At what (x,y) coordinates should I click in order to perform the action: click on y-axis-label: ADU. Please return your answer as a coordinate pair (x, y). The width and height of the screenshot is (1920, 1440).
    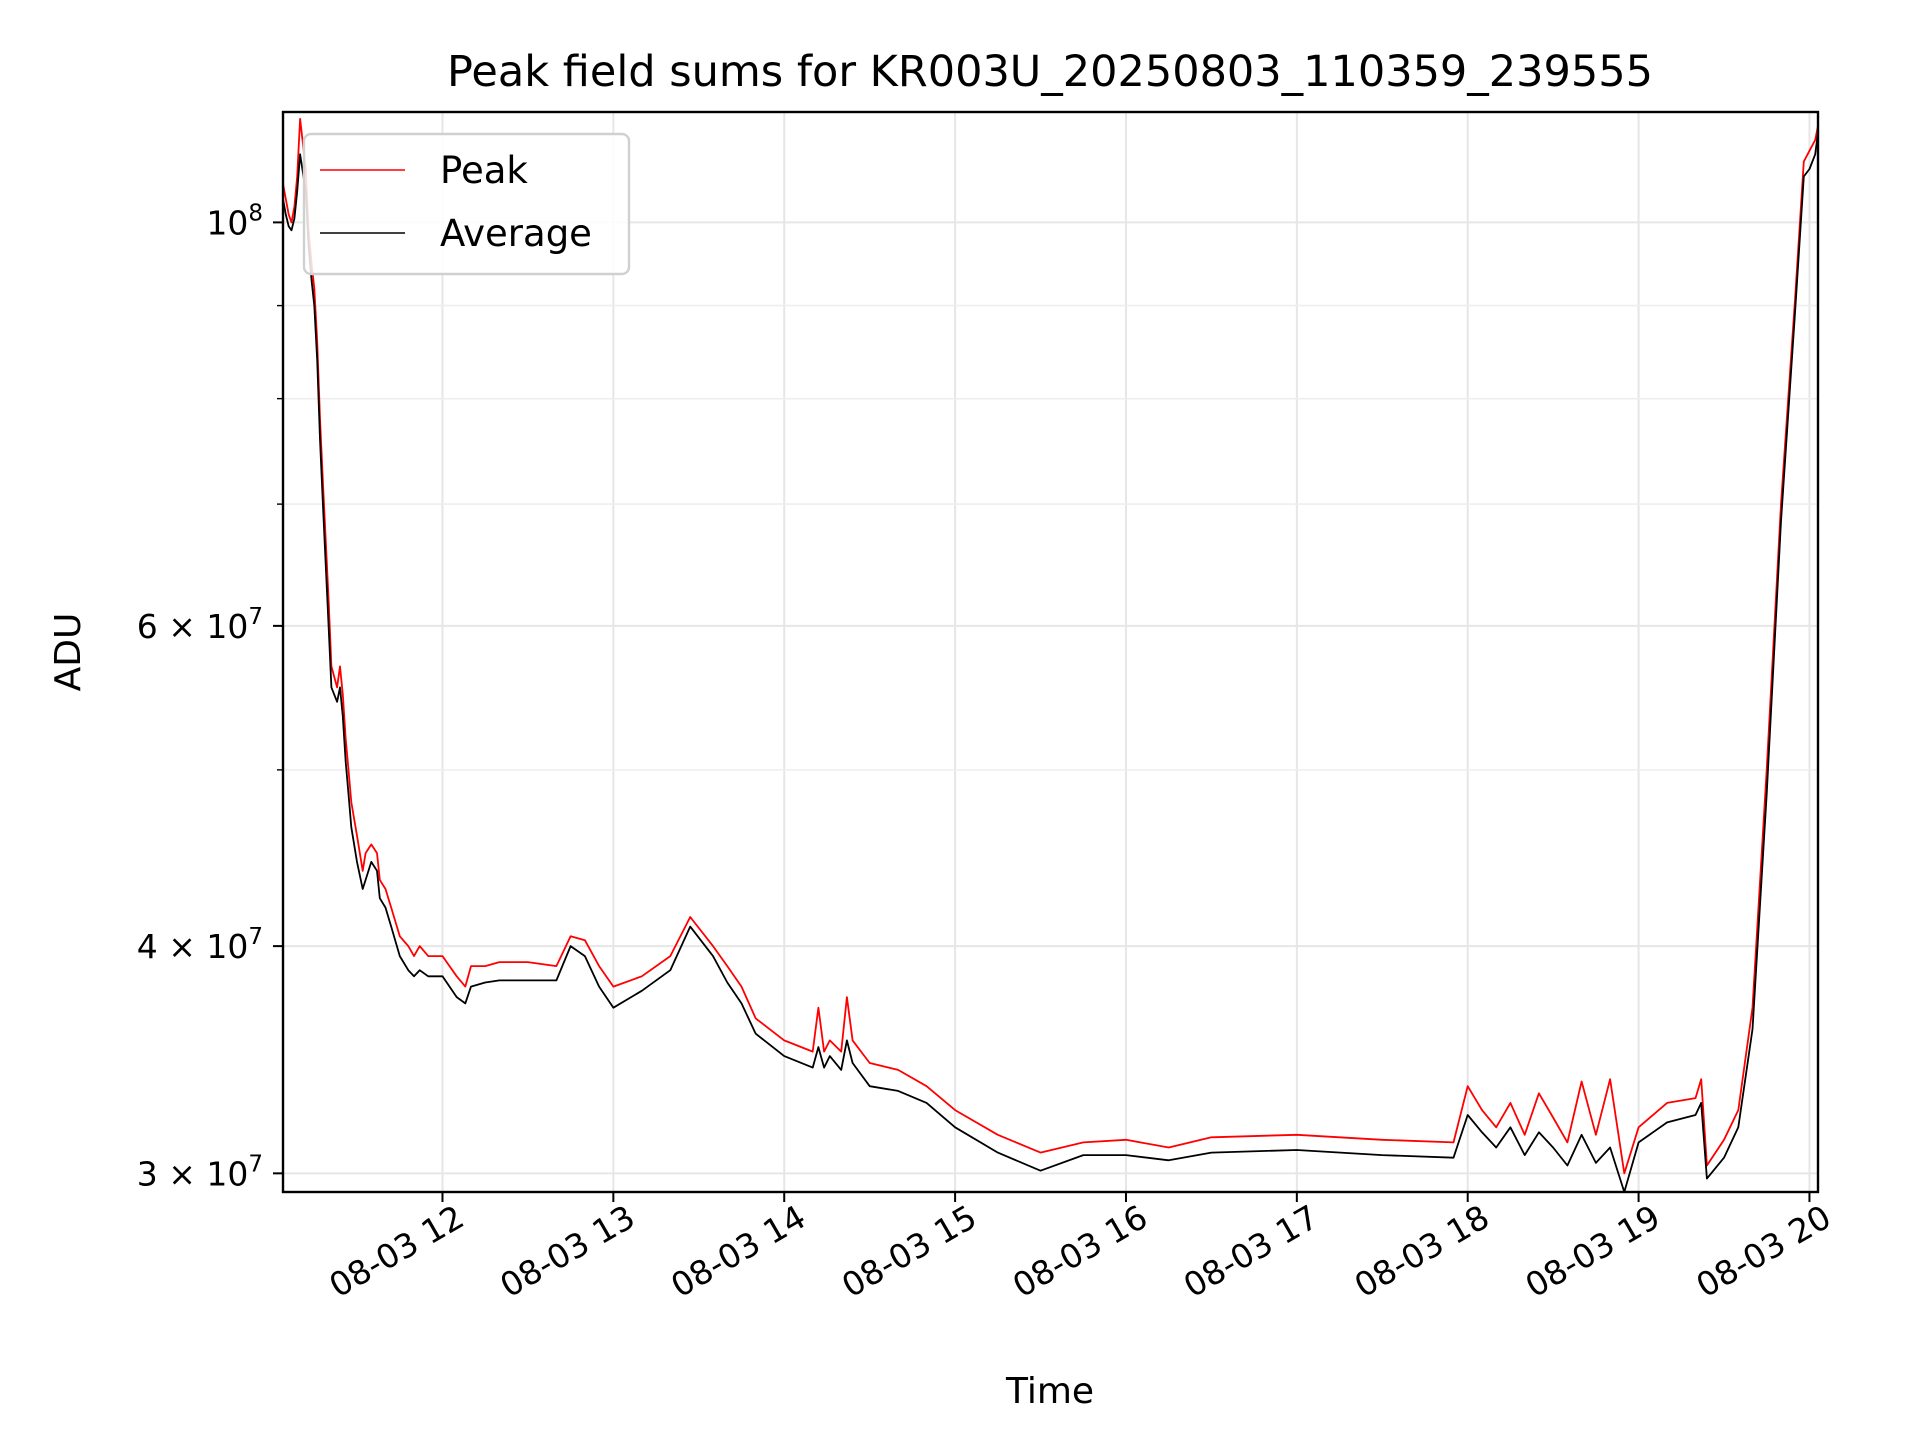
    Looking at the image, I should click on (68, 652).